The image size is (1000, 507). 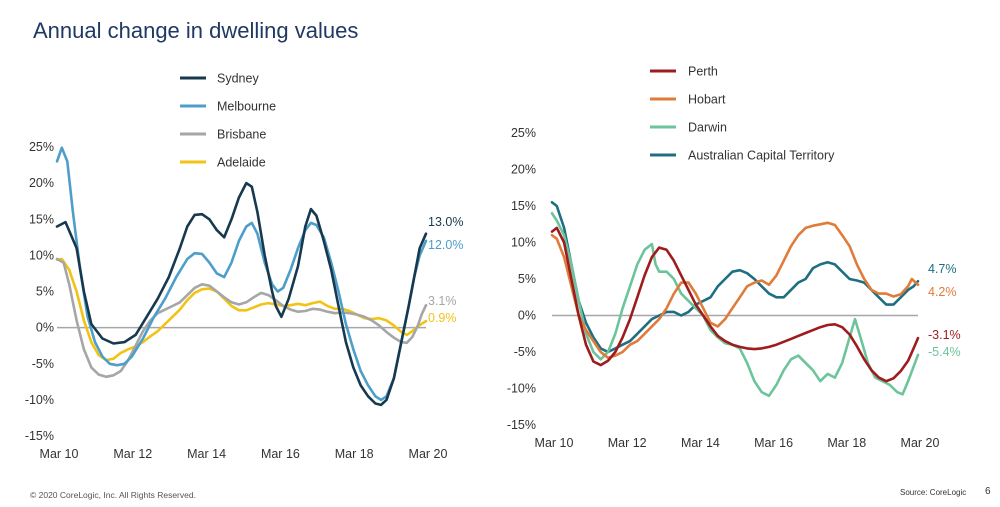 What do you see at coordinates (944, 335) in the screenshot?
I see `end-label-perth: -3.1%` at bounding box center [944, 335].